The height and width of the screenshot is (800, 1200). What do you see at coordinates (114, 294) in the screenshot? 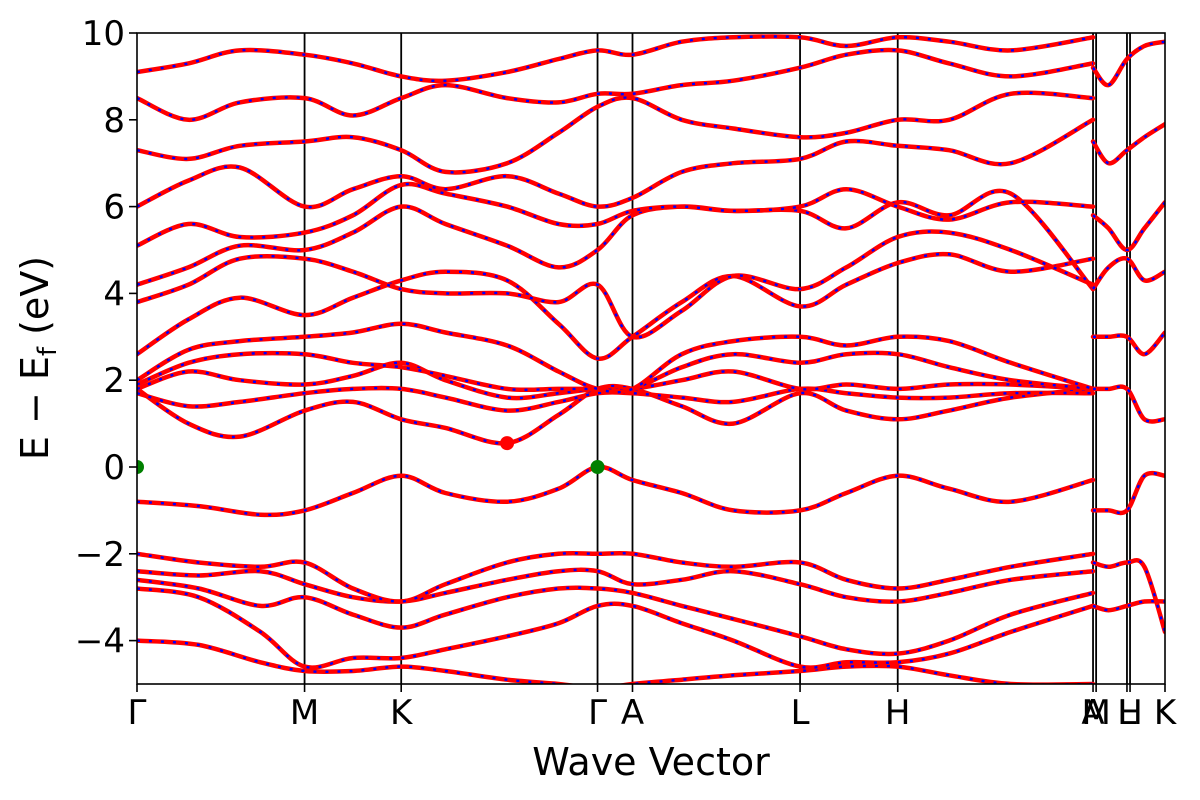
I see `y-tick-label-4: 4` at bounding box center [114, 294].